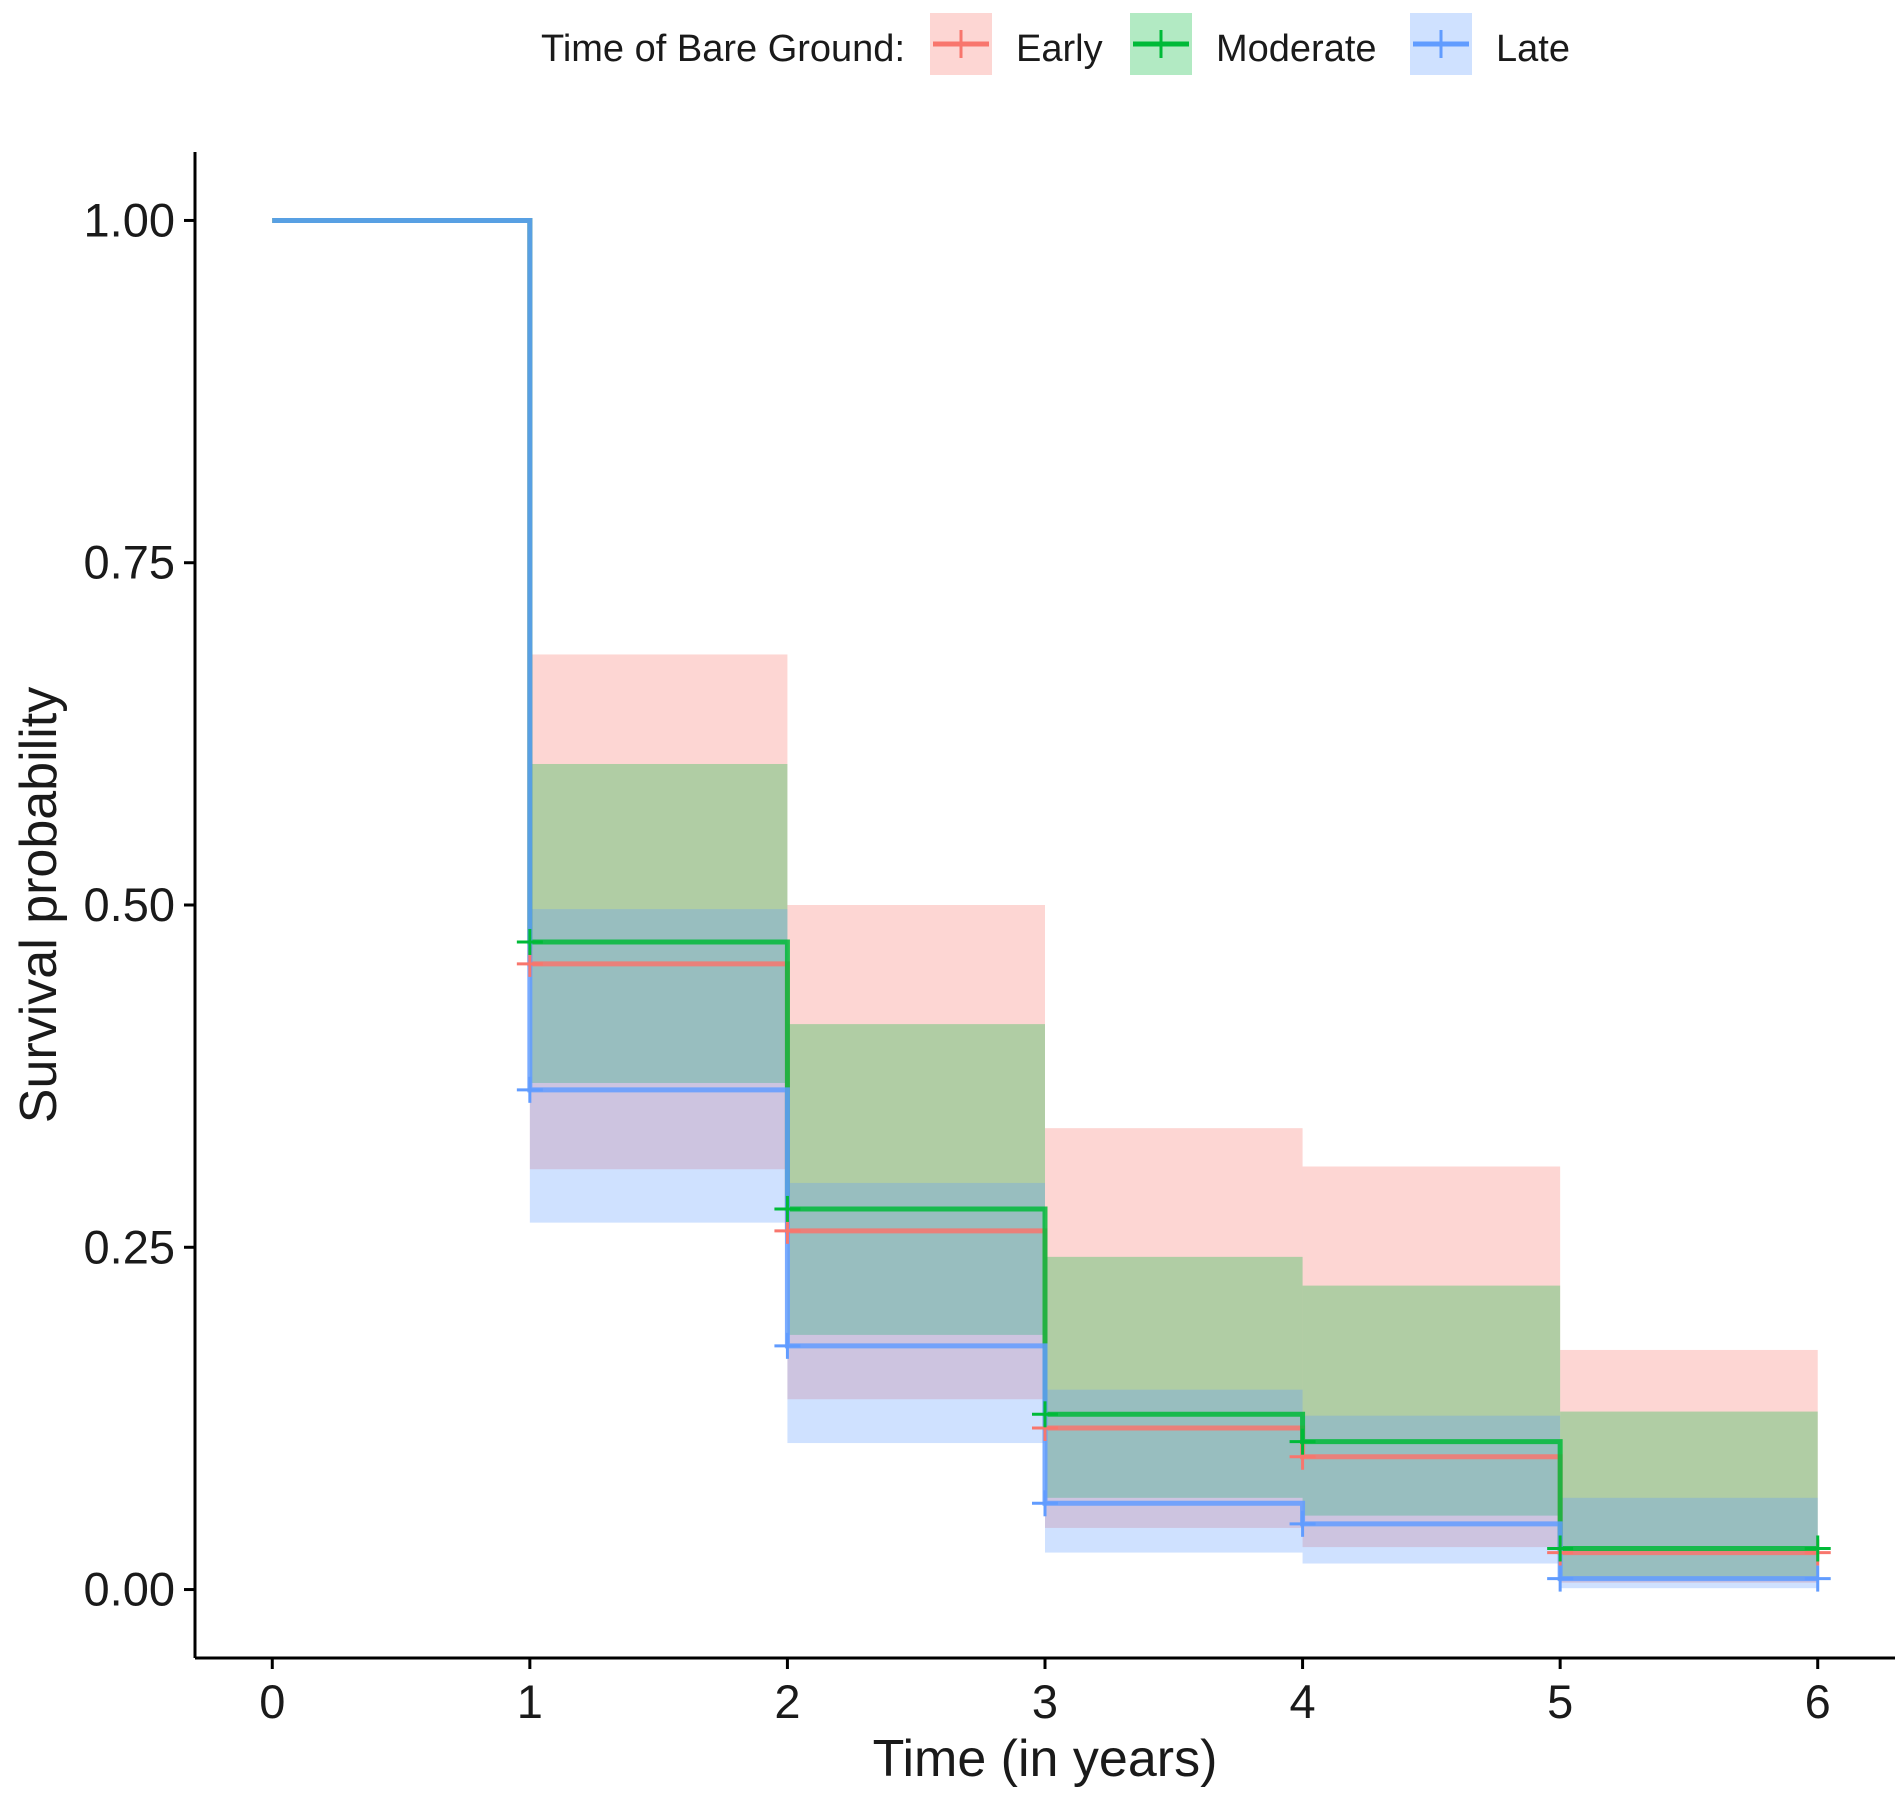 This screenshot has width=1904, height=1797. Describe the element at coordinates (129, 219) in the screenshot. I see `y-tick-label: 1.00` at that location.